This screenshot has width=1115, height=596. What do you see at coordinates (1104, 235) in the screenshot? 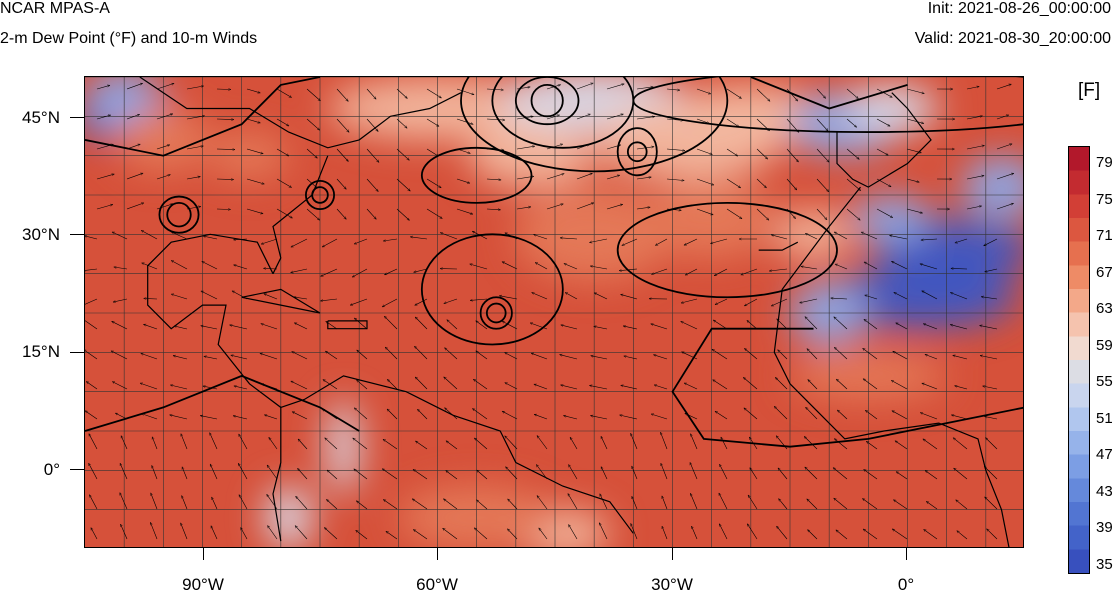
I see `colorbar-tick-label: 71` at bounding box center [1104, 235].